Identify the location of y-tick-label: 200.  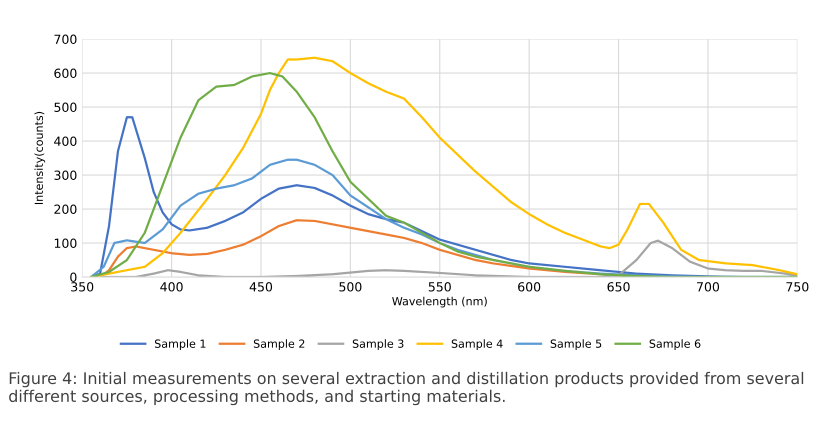
(65, 209).